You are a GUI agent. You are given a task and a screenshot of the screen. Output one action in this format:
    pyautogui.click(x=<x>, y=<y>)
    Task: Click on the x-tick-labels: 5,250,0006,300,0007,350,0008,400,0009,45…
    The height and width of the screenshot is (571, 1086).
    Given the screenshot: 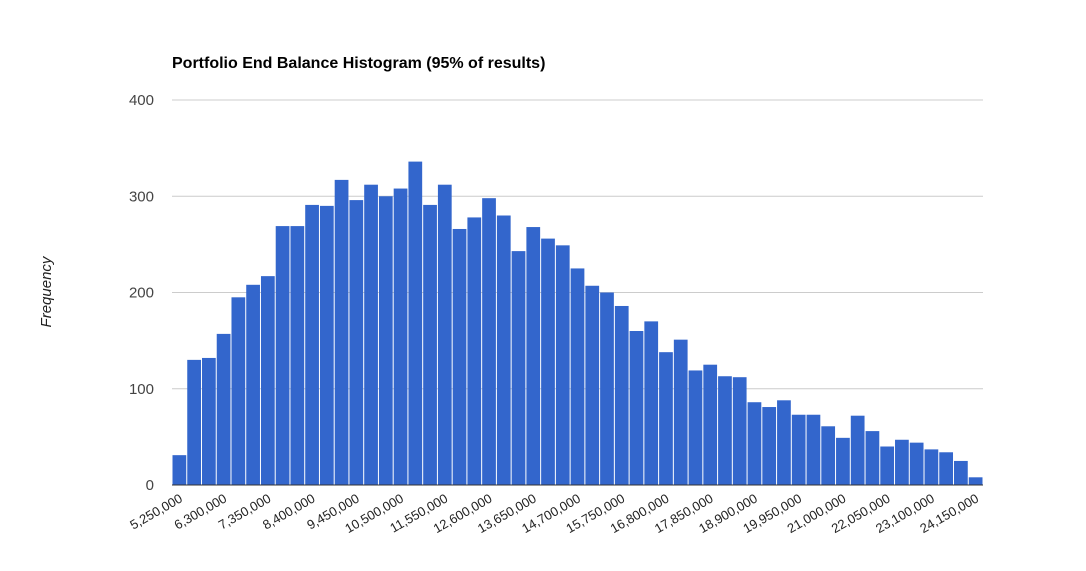 What is the action you would take?
    pyautogui.click(x=554, y=514)
    